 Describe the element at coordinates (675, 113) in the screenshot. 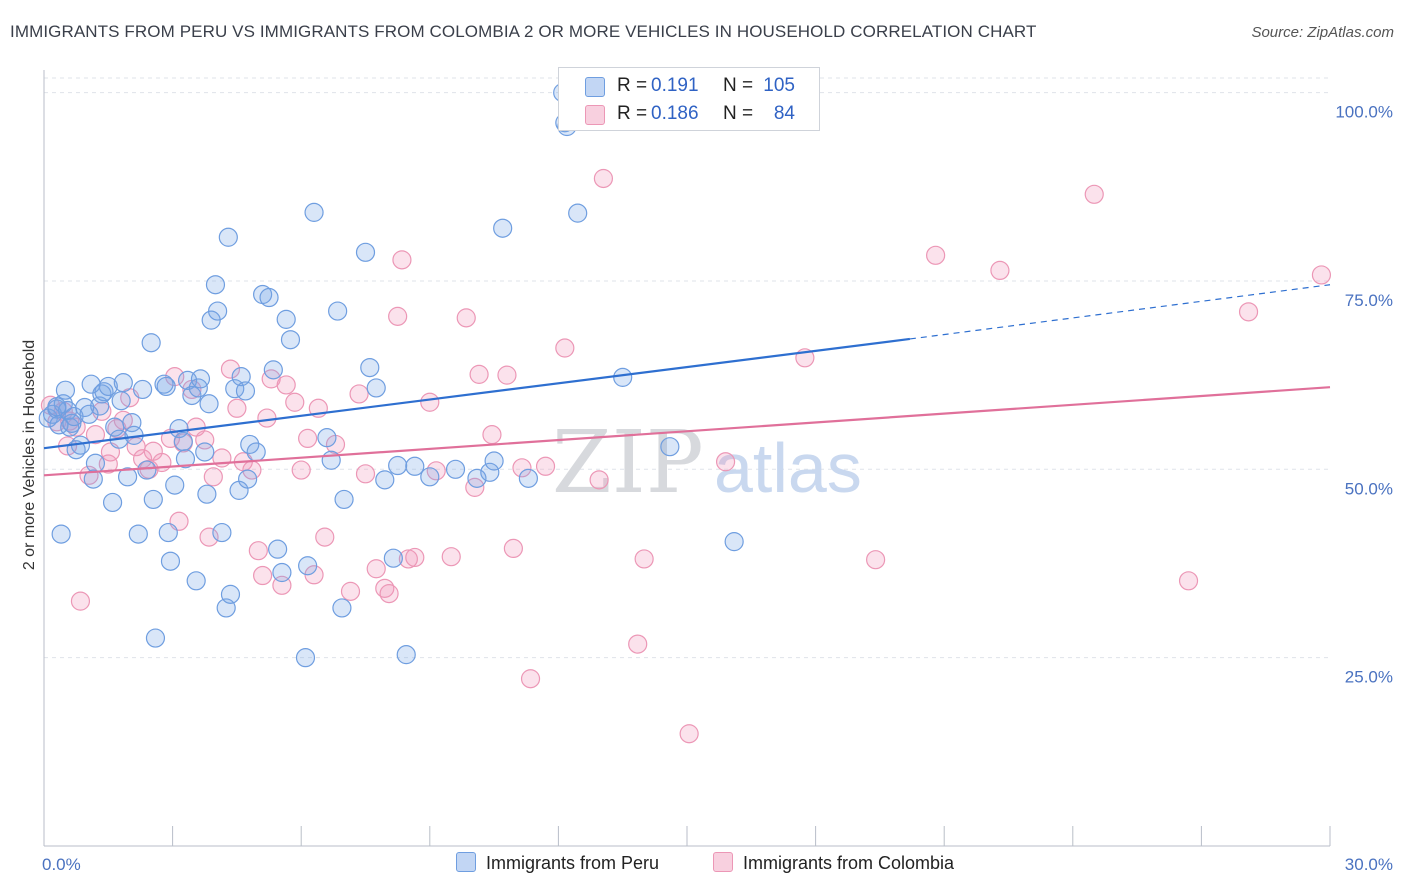

I see `r-value: 0.186` at that location.